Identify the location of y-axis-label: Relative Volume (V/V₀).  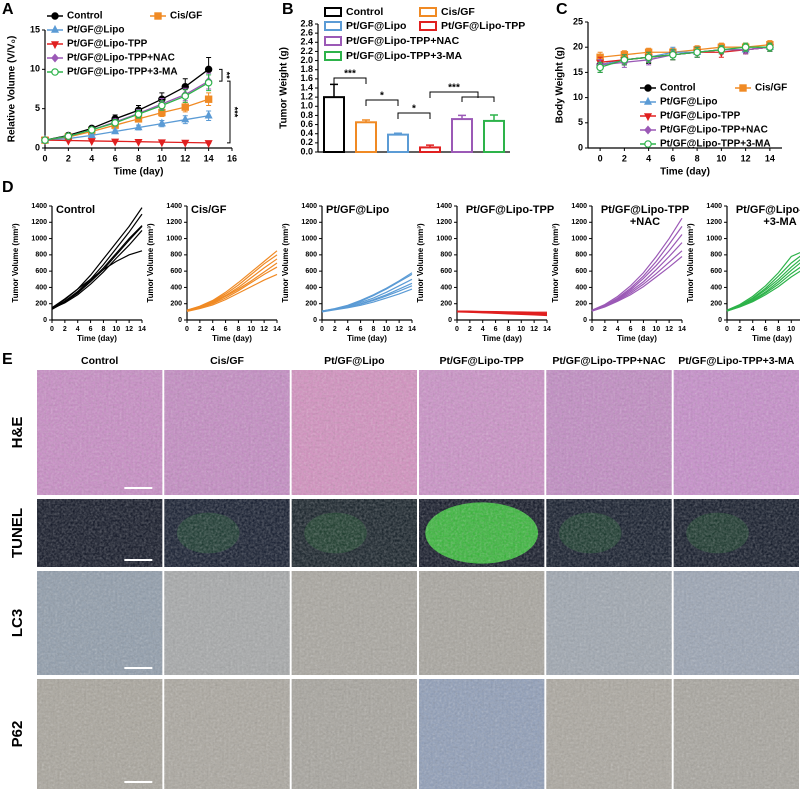
(12, 89).